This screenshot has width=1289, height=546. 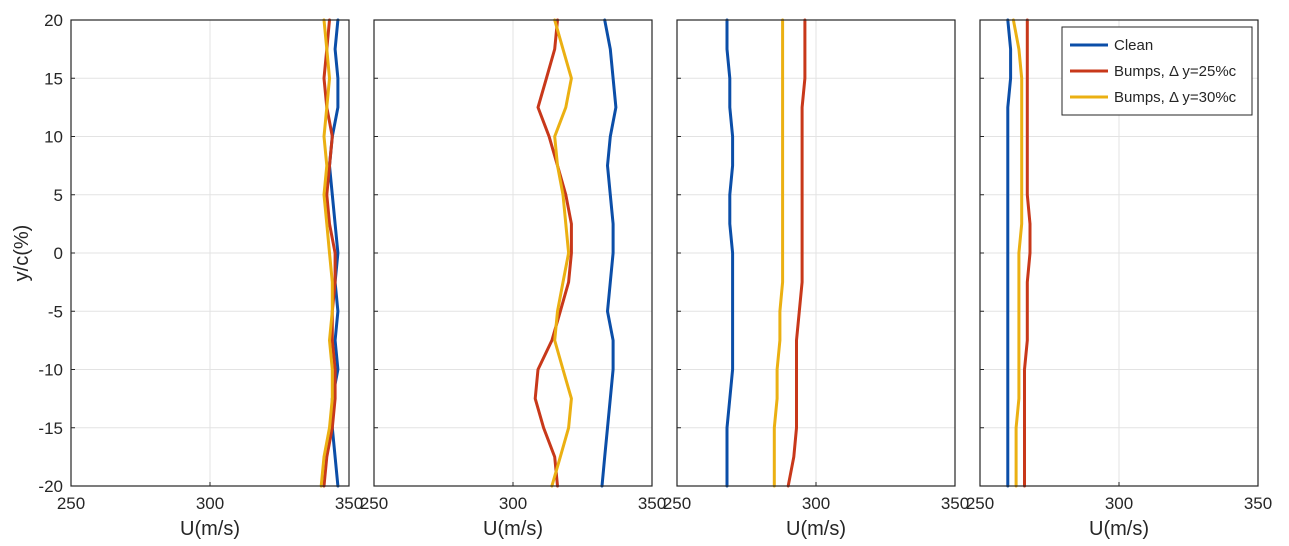 I want to click on legend: Clean Bumps, Δ y=25%c Bumps, Δ y=30%c, so click(x=1157, y=71).